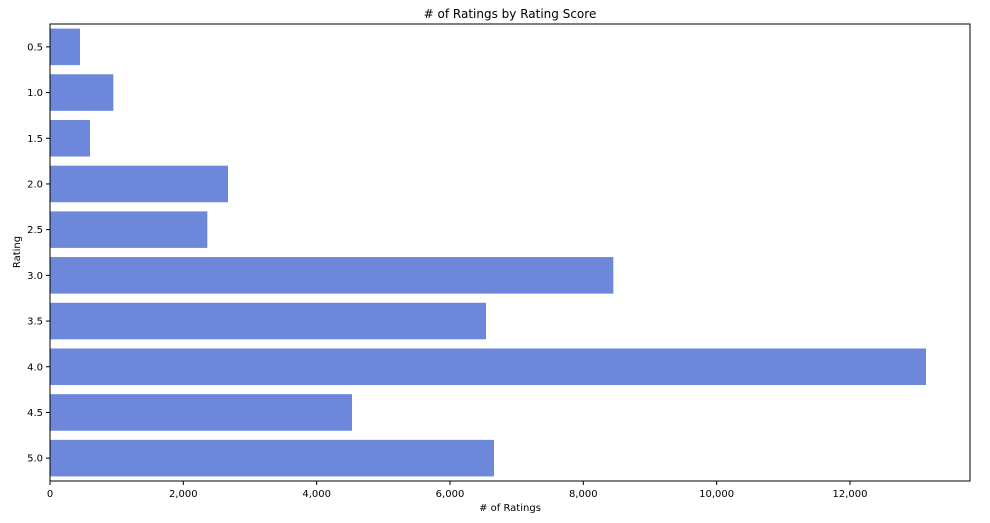  Describe the element at coordinates (716, 494) in the screenshot. I see `x-tick-label: 10,000` at that location.